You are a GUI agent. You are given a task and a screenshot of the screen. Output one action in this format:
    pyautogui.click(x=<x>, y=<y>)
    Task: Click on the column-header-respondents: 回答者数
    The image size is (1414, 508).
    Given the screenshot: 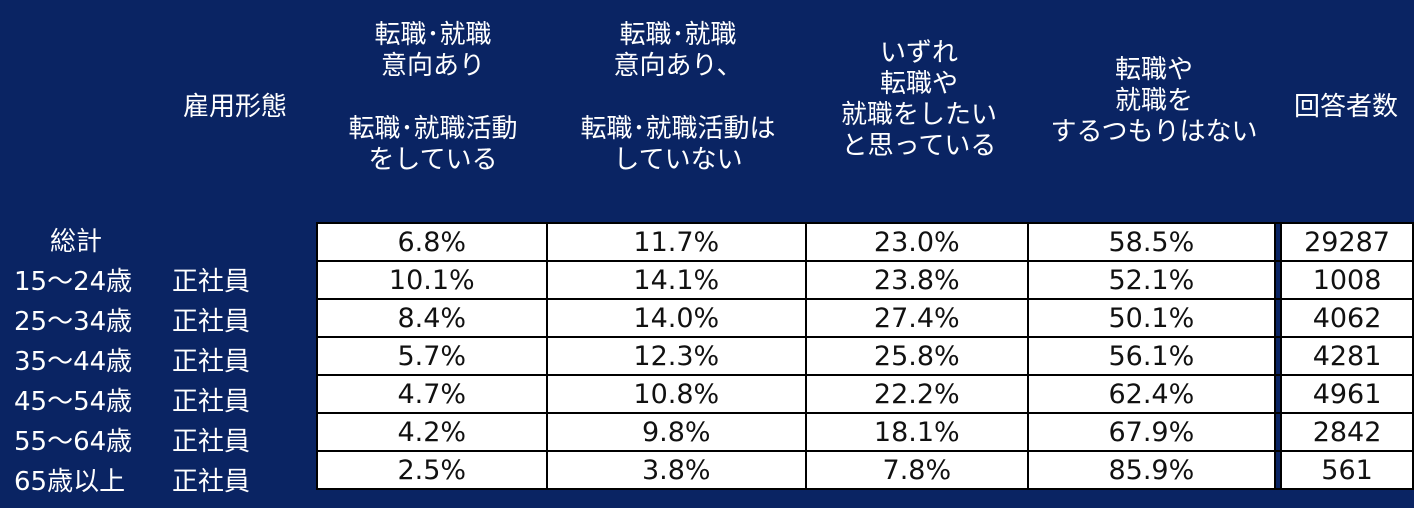 What is the action you would take?
    pyautogui.click(x=1346, y=107)
    